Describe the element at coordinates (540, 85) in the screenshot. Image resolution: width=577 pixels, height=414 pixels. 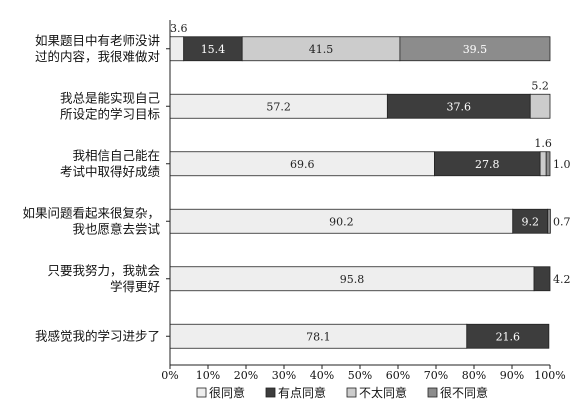
I see `data-label-2-3: 5.2` at that location.